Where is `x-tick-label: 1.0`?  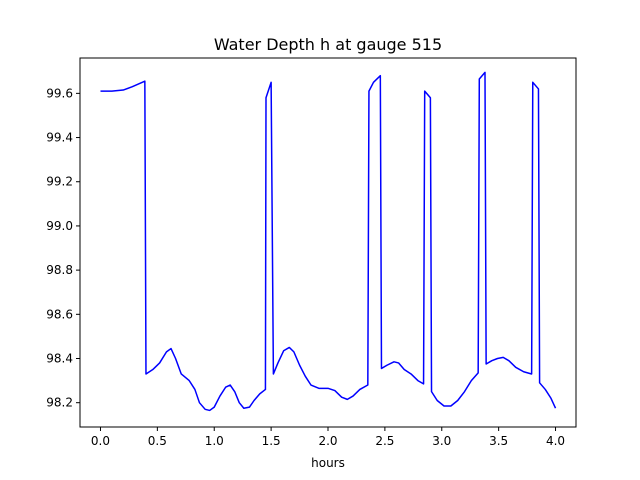 x-tick-label: 1.0 is located at coordinates (214, 441).